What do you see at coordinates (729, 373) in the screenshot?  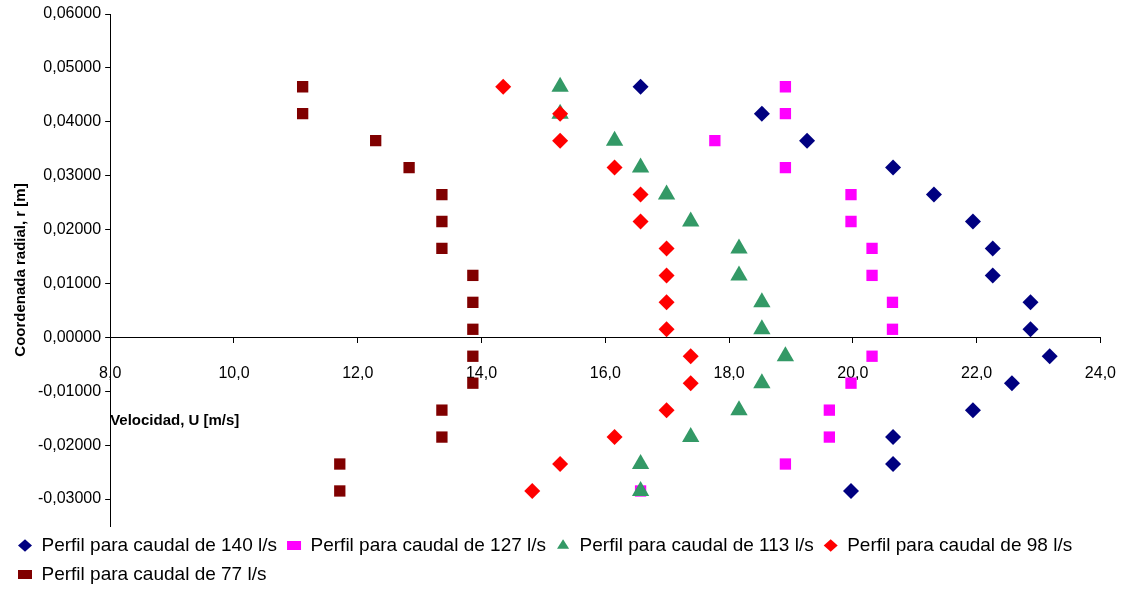 I see `x-tick-label: 18,0` at bounding box center [729, 373].